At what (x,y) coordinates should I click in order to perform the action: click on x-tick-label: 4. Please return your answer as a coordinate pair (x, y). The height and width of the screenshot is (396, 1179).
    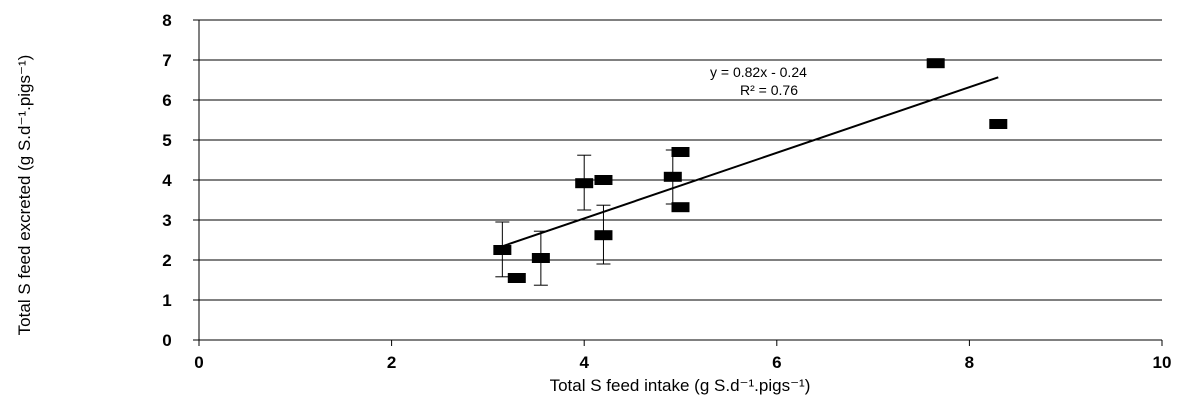
    Looking at the image, I should click on (584, 362).